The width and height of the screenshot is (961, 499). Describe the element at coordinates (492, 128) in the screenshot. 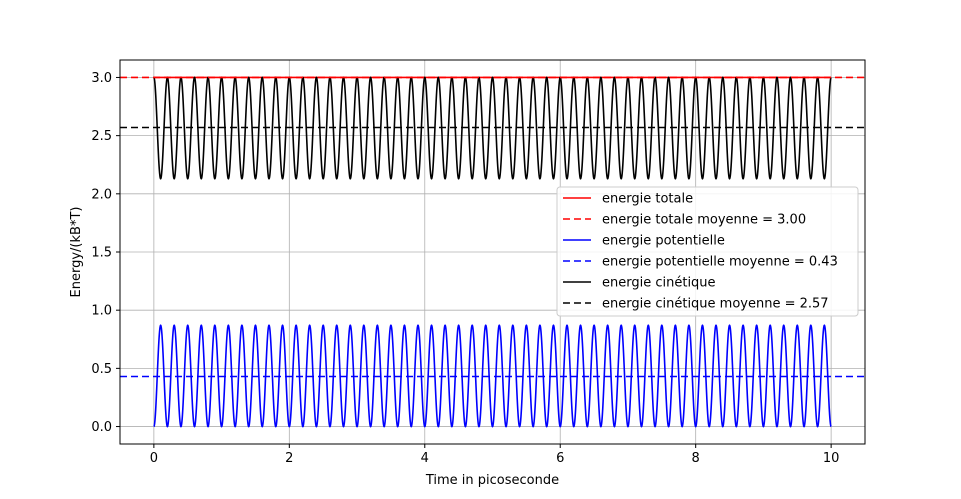

I see `series-energie-cin-tique` at that location.